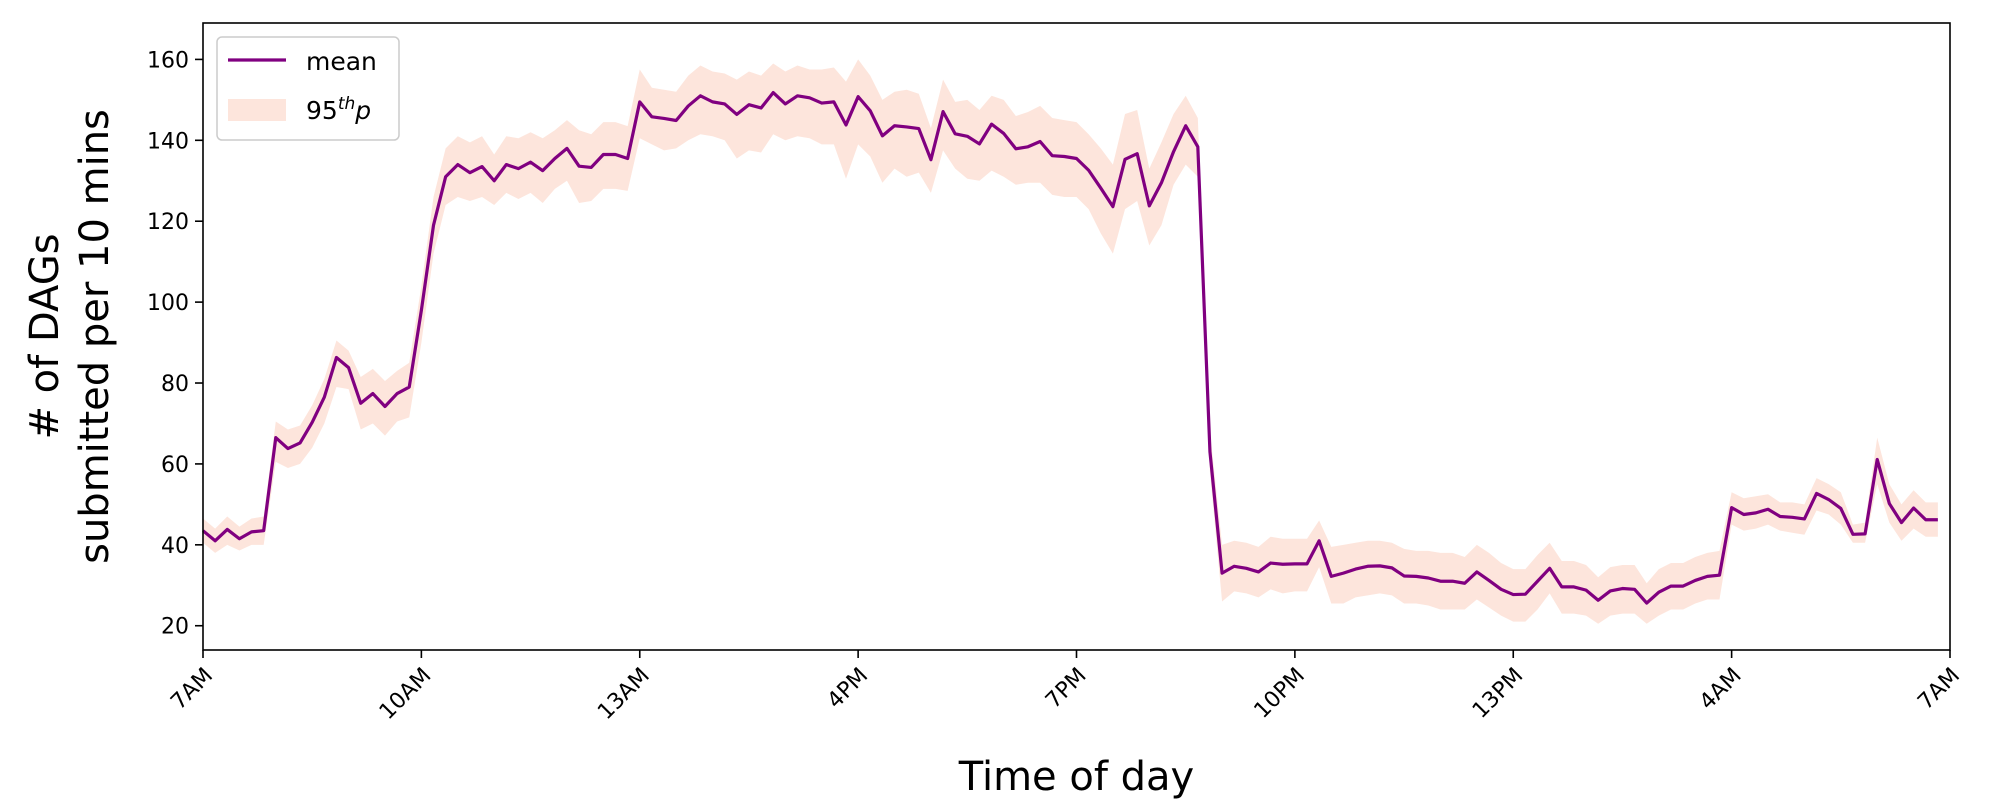 Image resolution: width=2000 pixels, height=800 pixels. Describe the element at coordinates (308, 88) in the screenshot. I see `legend: mean 95thp` at that location.